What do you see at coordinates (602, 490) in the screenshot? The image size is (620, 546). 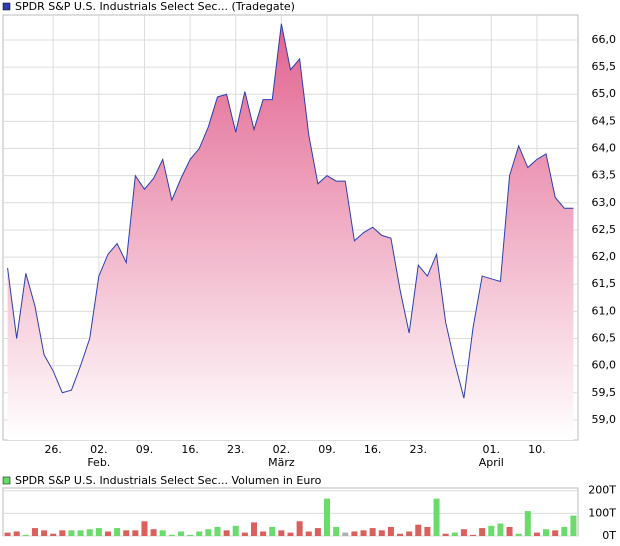 I see `y-tick-label: 200T` at bounding box center [602, 490].